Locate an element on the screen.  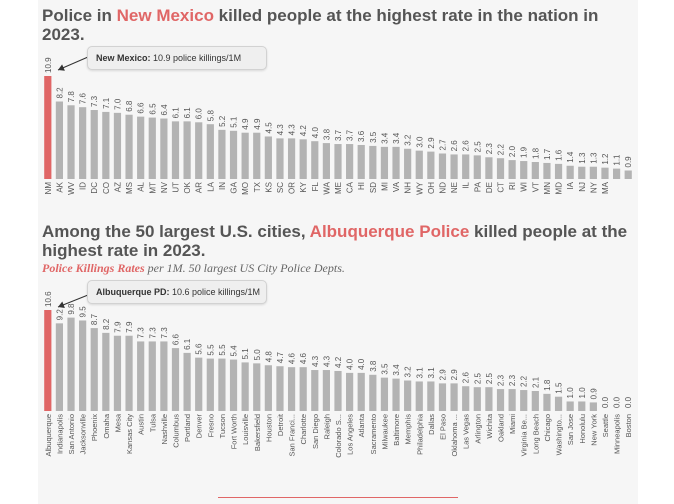
chart-2-value-label-43: 1.8 is located at coordinates (547, 385).